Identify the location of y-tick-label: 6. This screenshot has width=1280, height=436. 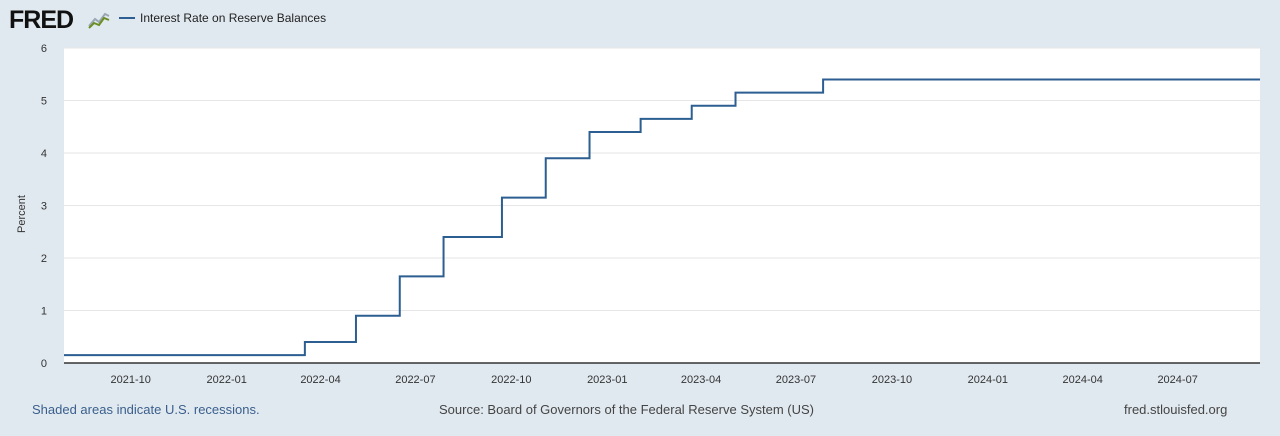
(44, 49).